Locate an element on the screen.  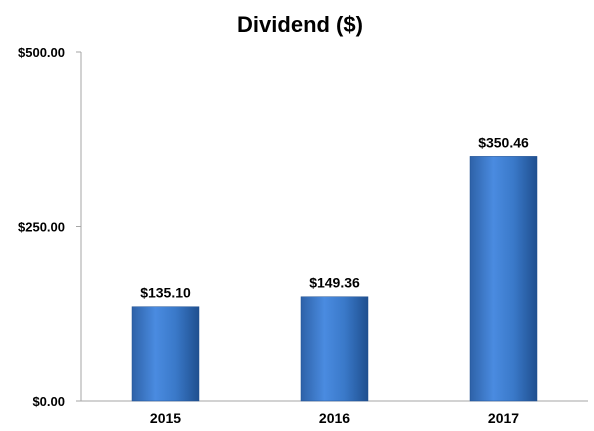
y-tick-label: $250.00 is located at coordinates (41, 227).